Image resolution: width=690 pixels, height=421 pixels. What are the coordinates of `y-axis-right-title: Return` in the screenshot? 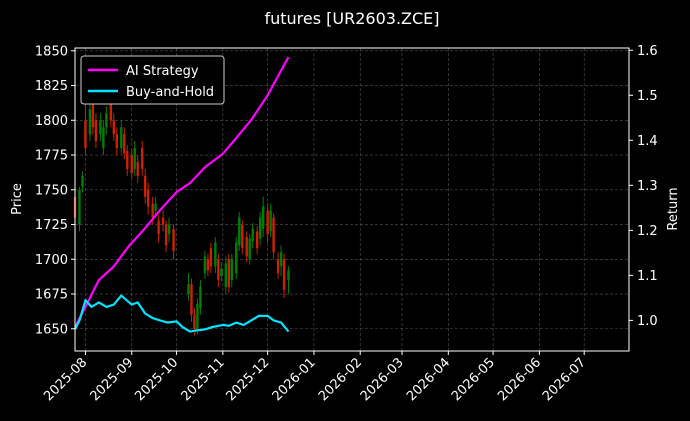 It's located at (673, 208).